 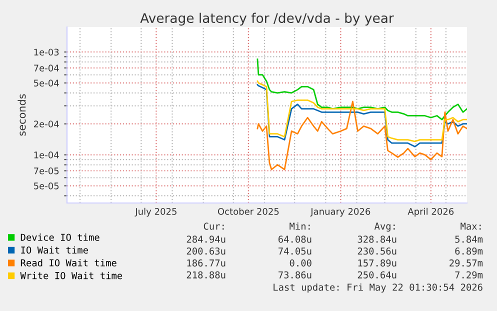 I want to click on text: 64.08u, so click(x=295, y=239).